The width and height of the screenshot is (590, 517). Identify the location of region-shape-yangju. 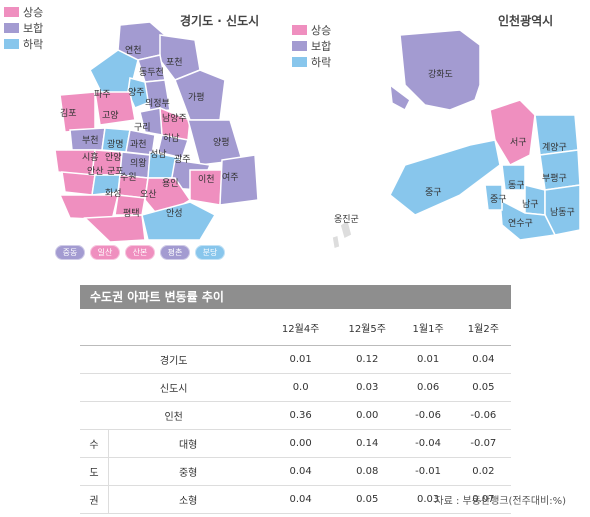
(139, 93).